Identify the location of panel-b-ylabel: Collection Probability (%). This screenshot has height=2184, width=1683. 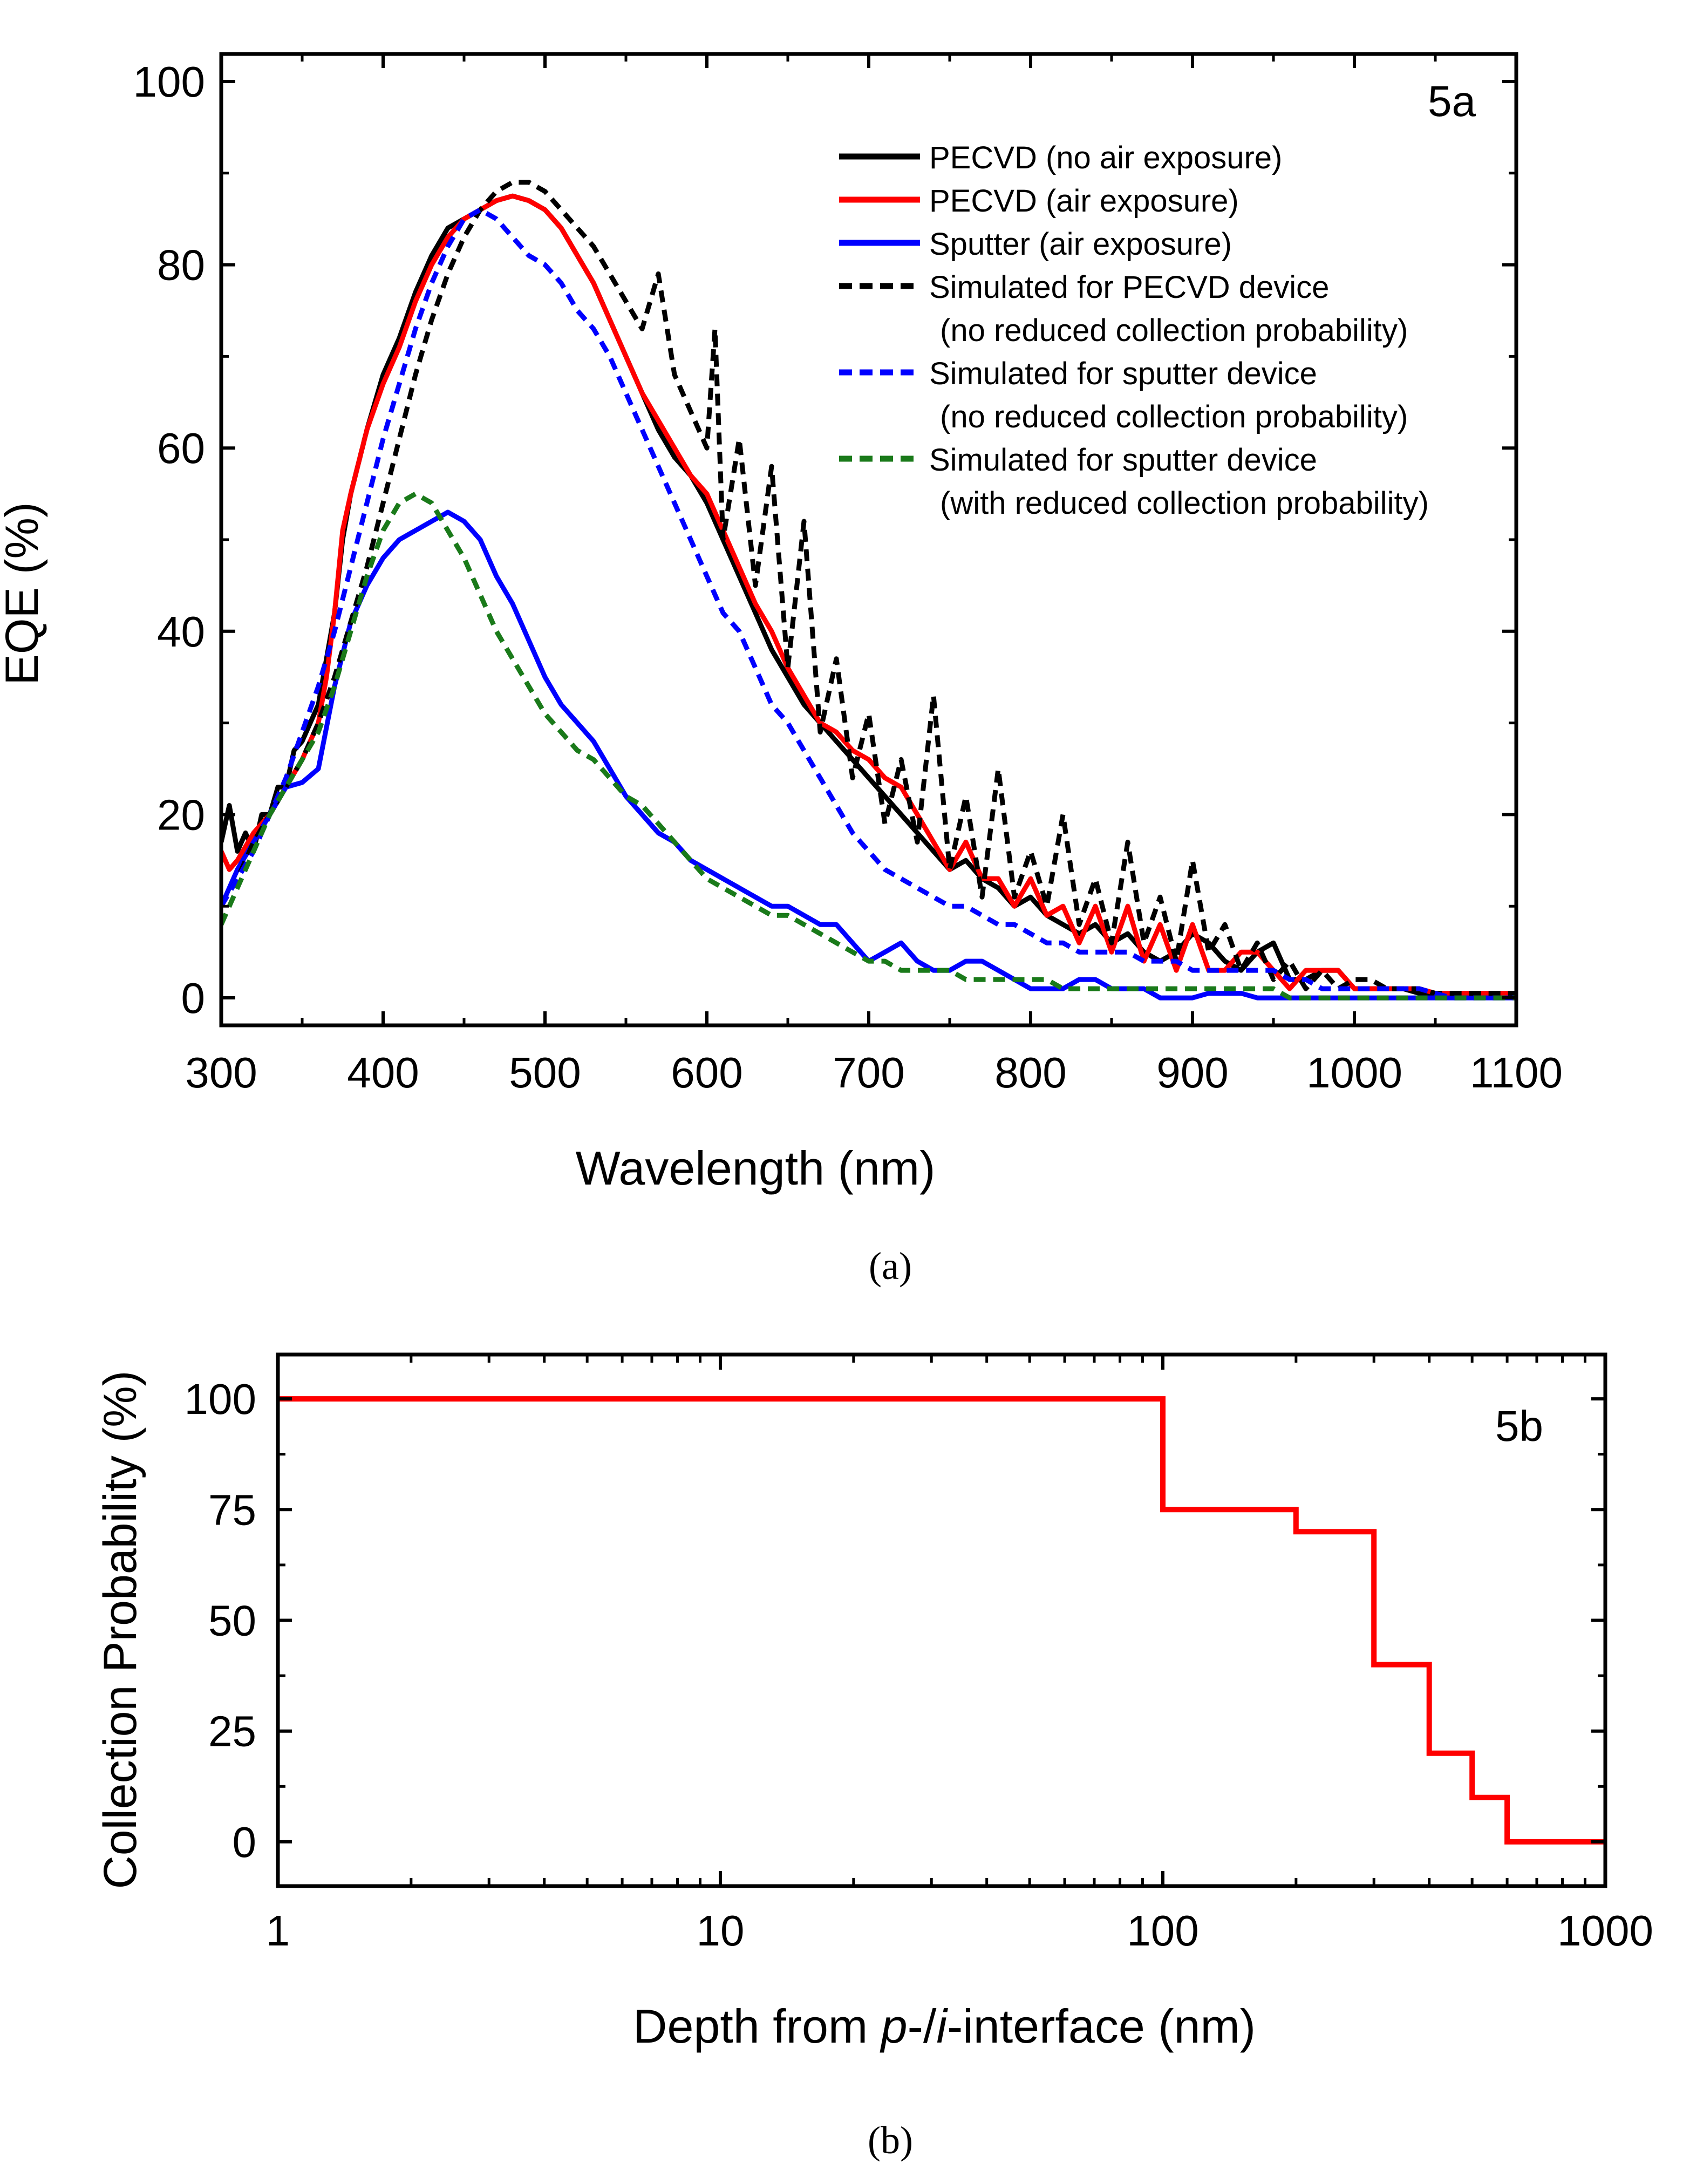
(120, 1630).